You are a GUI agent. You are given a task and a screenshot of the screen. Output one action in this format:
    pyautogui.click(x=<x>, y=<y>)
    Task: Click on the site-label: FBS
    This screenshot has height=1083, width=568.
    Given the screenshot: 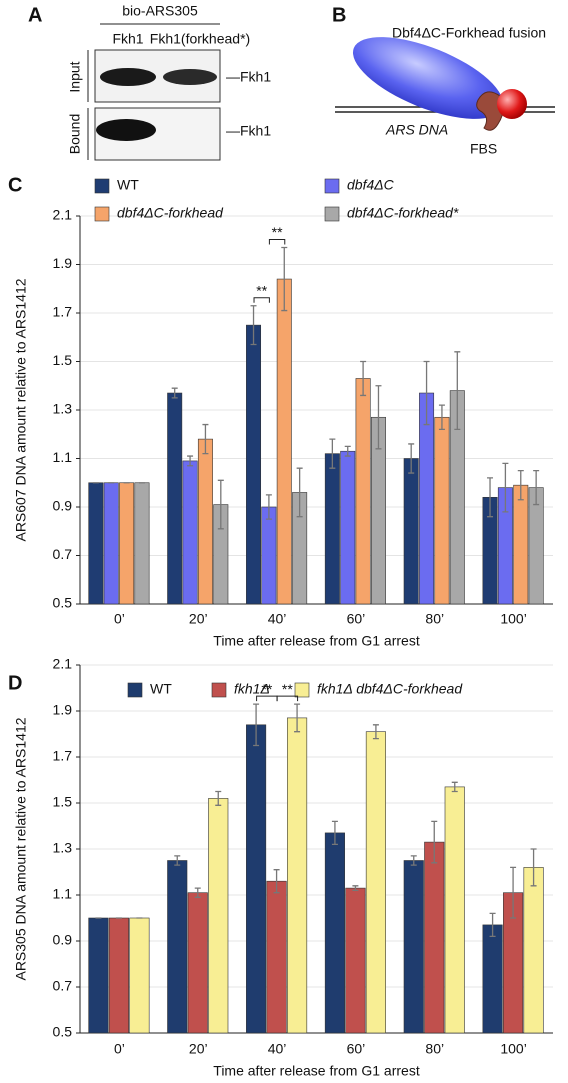 What is the action you would take?
    pyautogui.click(x=483, y=149)
    